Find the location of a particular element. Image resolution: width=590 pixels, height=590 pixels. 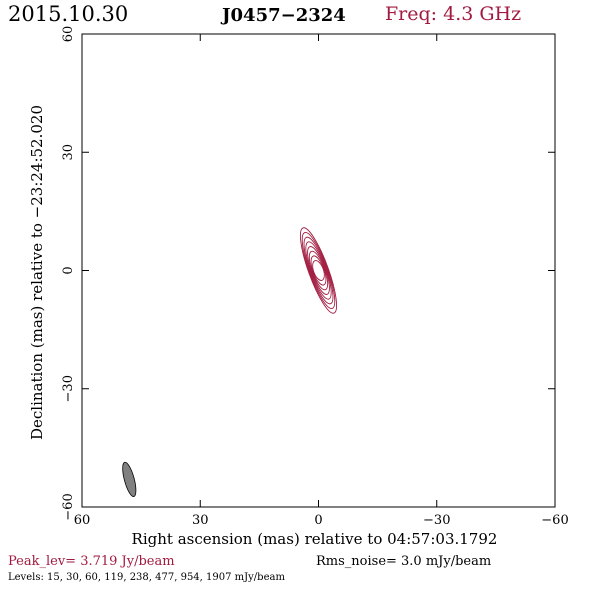

y-tick-label: −30 is located at coordinates (68, 388).